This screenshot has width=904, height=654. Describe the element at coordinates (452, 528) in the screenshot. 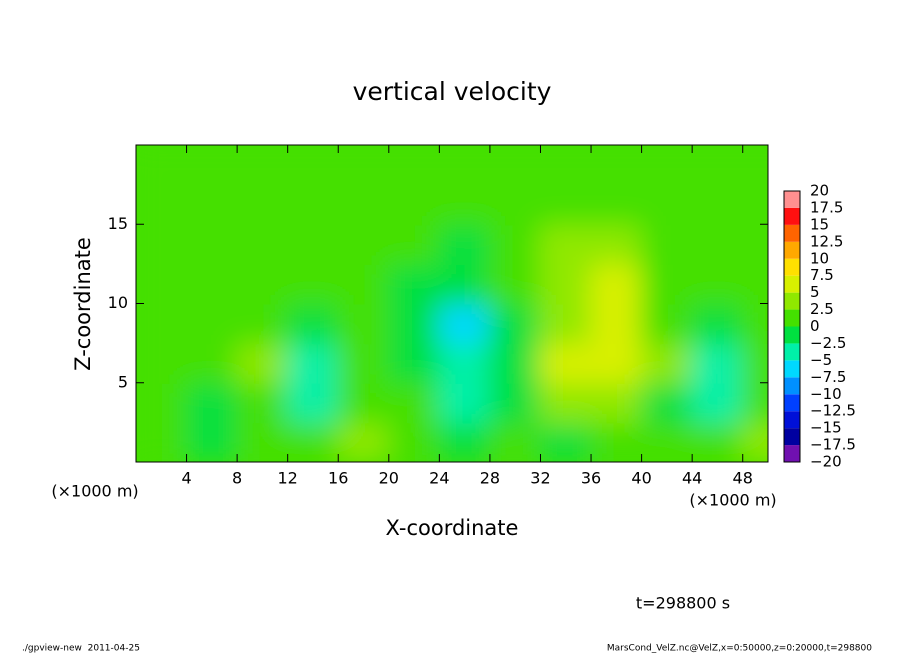

I see `x-axis-label: X-coordinate` at that location.